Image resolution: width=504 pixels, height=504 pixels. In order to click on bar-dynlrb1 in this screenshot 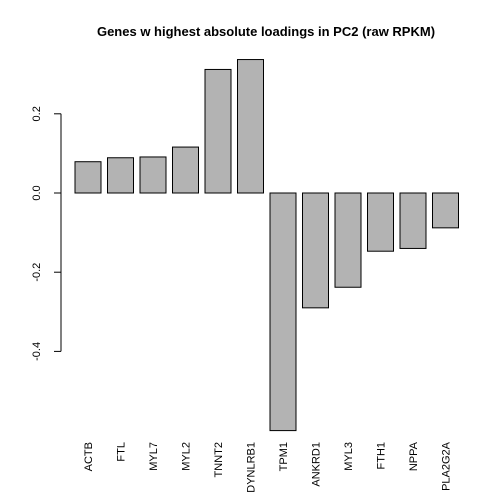, I will do `click(251, 126)`.